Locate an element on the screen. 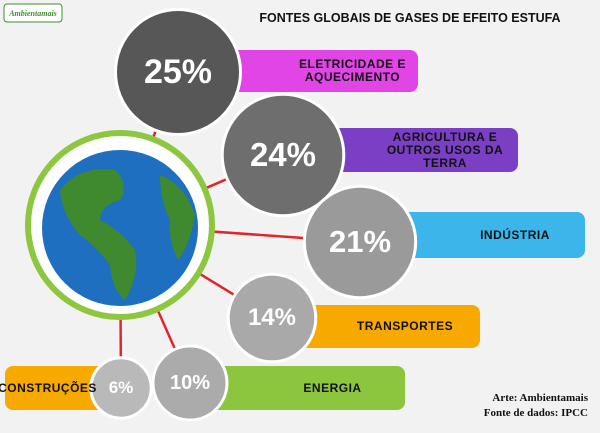  category-label: TRANSPORTES is located at coordinates (405, 326).